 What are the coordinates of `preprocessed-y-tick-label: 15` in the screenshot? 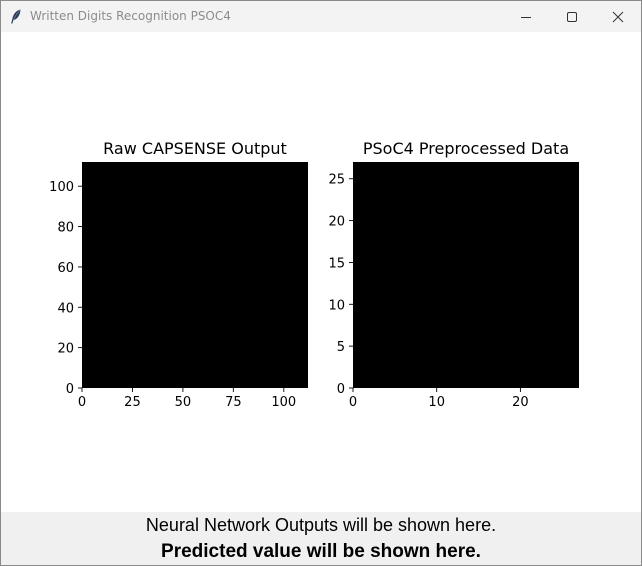 It's located at (336, 263).